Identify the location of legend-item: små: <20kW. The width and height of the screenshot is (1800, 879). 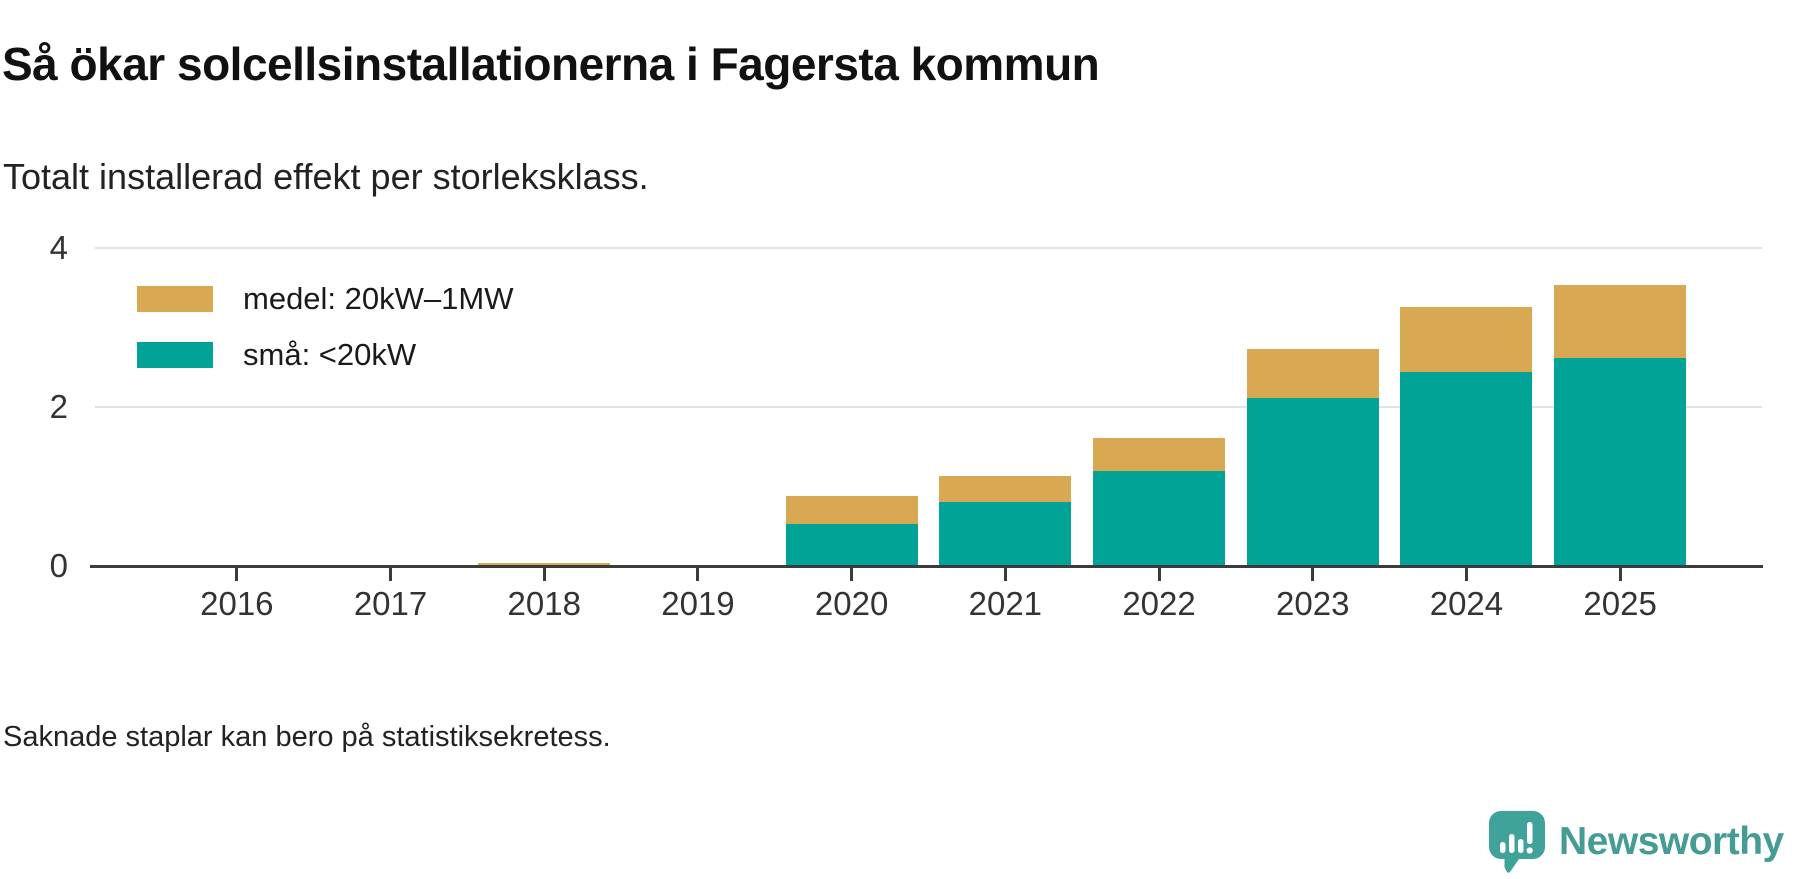
(276, 355).